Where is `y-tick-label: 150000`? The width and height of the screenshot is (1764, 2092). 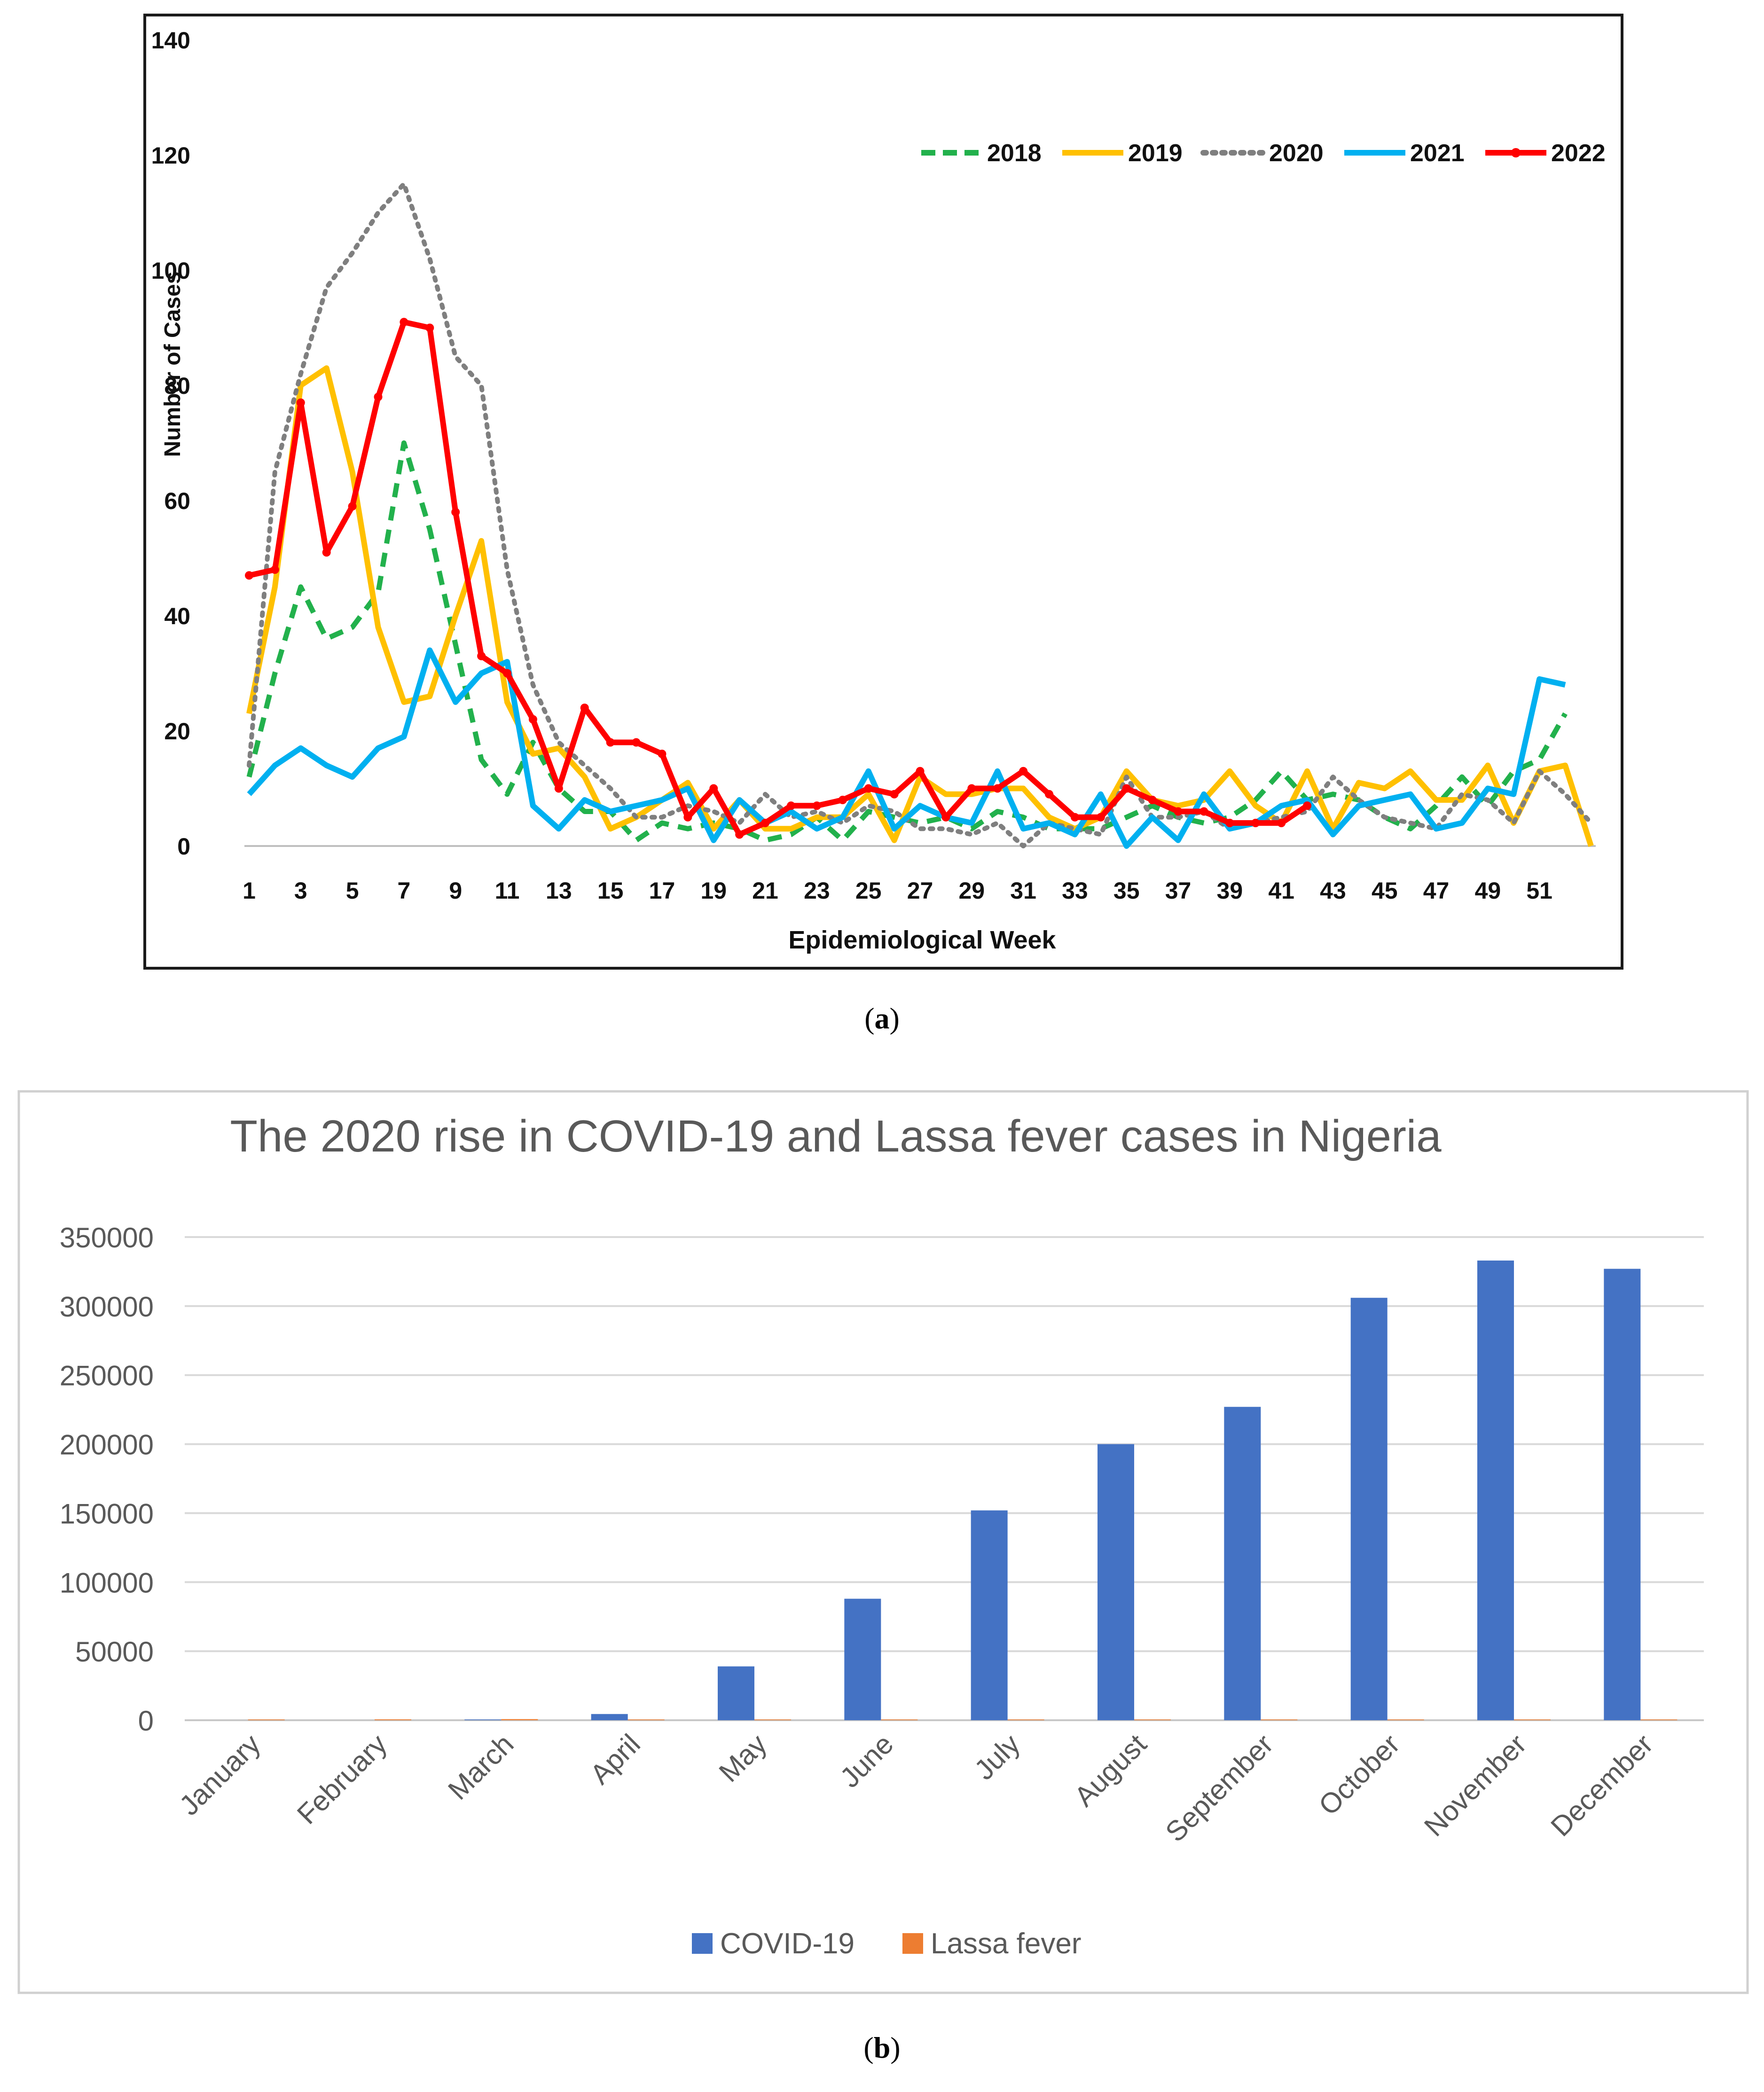
y-tick-label: 150000 is located at coordinates (107, 1514).